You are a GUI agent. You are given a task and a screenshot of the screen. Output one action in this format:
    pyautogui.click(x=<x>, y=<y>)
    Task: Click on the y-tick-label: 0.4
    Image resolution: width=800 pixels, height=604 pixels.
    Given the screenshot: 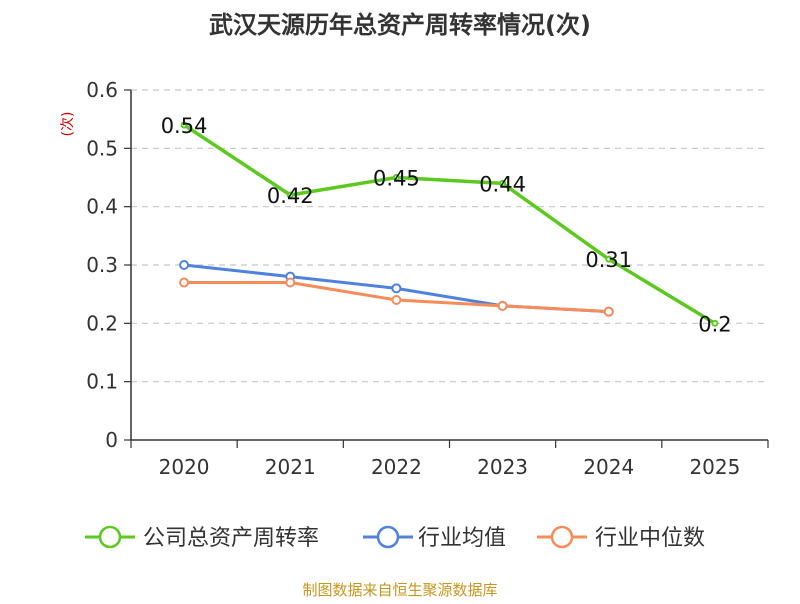 What is the action you would take?
    pyautogui.click(x=102, y=207)
    